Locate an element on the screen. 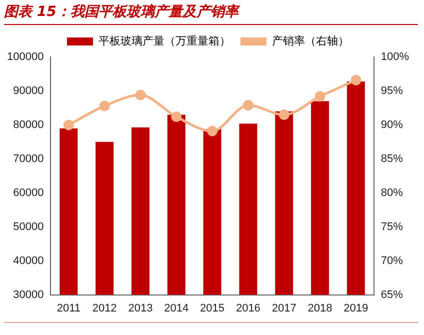 The height and width of the screenshot is (335, 424). y-tick-label: 90000 is located at coordinates (28, 91).